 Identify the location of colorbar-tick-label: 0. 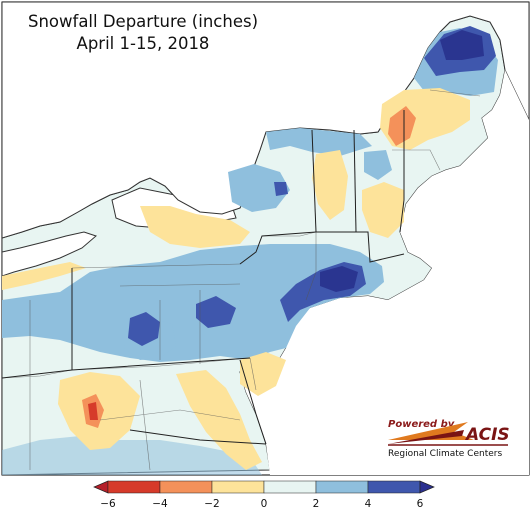
(264, 504).